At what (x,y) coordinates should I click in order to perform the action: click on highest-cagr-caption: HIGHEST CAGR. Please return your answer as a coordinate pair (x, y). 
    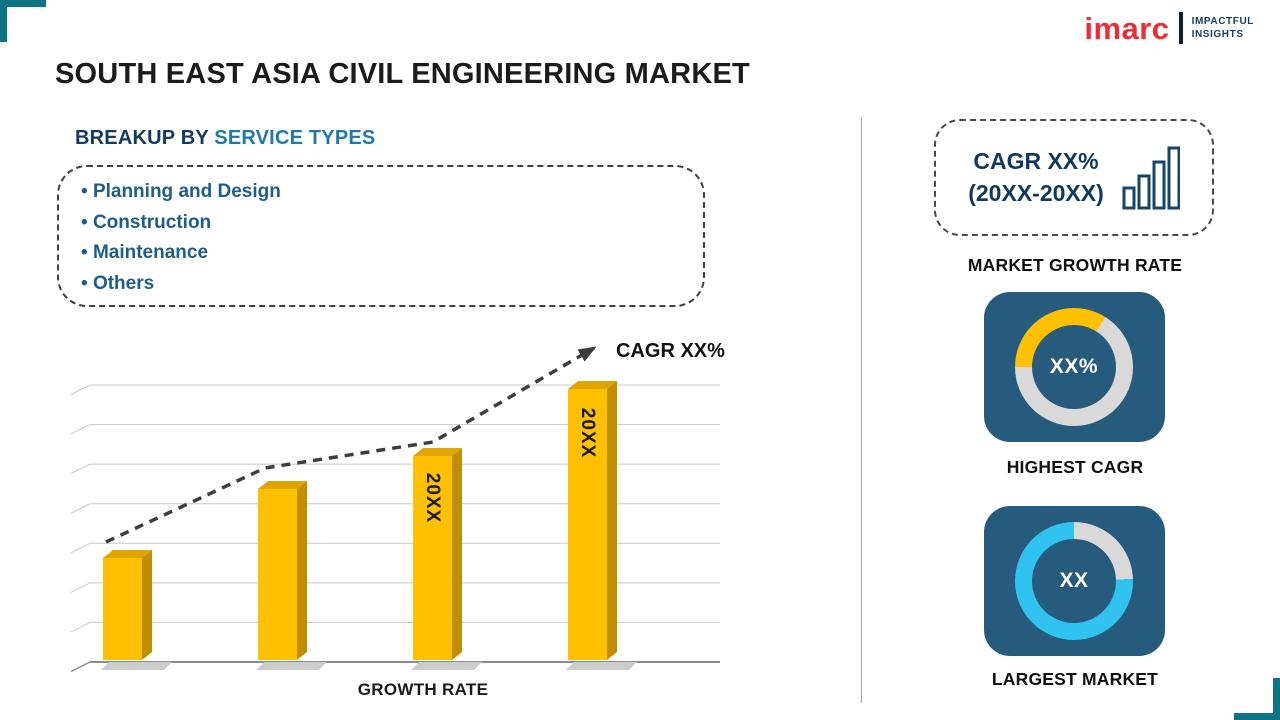
    Looking at the image, I should click on (1075, 467).